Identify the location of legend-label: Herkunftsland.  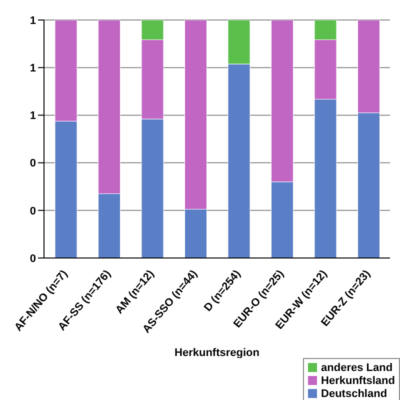
(358, 380).